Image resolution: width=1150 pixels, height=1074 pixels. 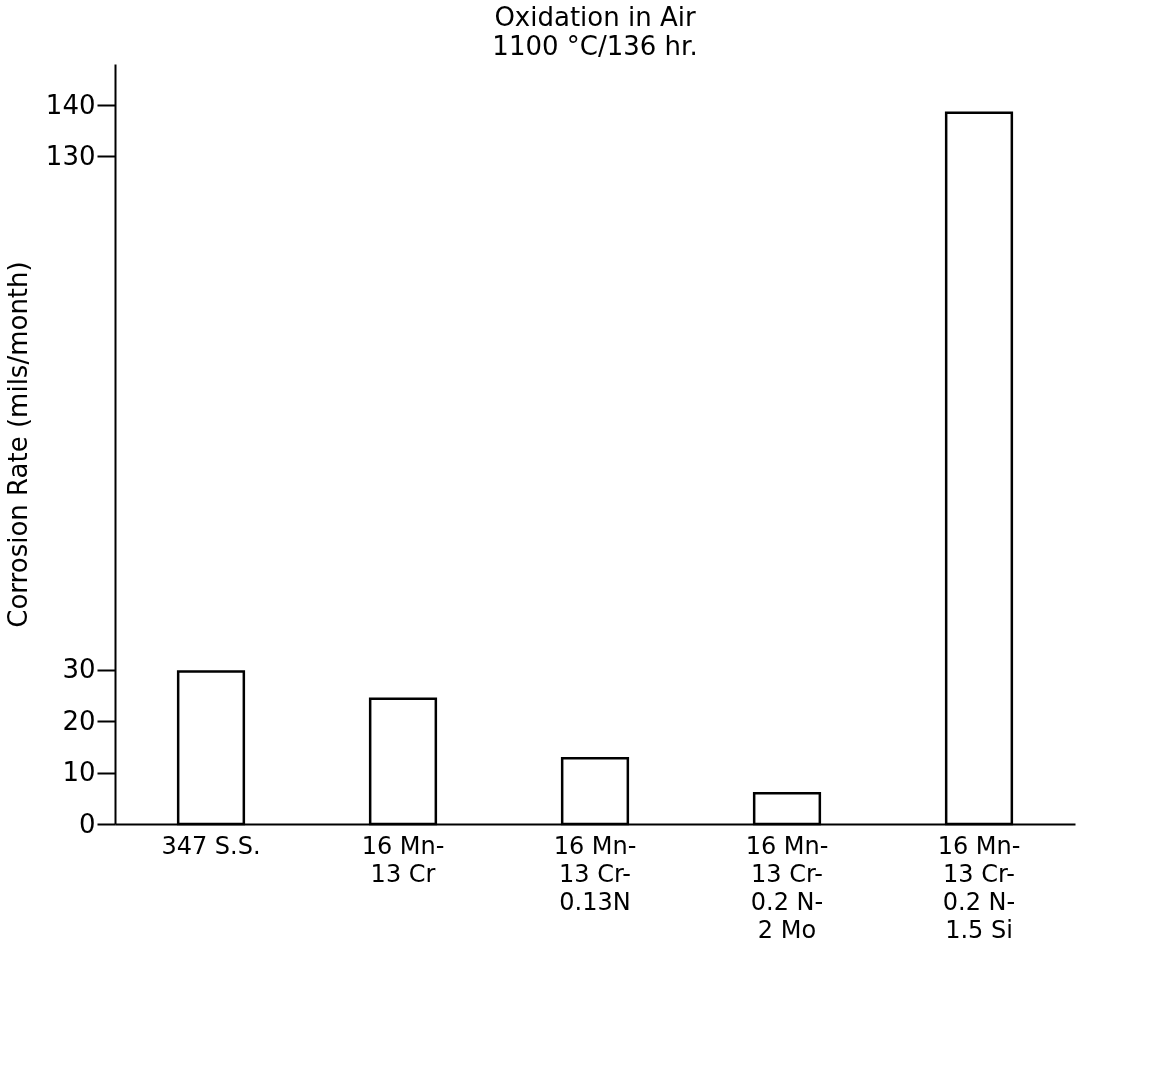 What do you see at coordinates (211, 845) in the screenshot?
I see `x-tick-label: 347 S.S.` at bounding box center [211, 845].